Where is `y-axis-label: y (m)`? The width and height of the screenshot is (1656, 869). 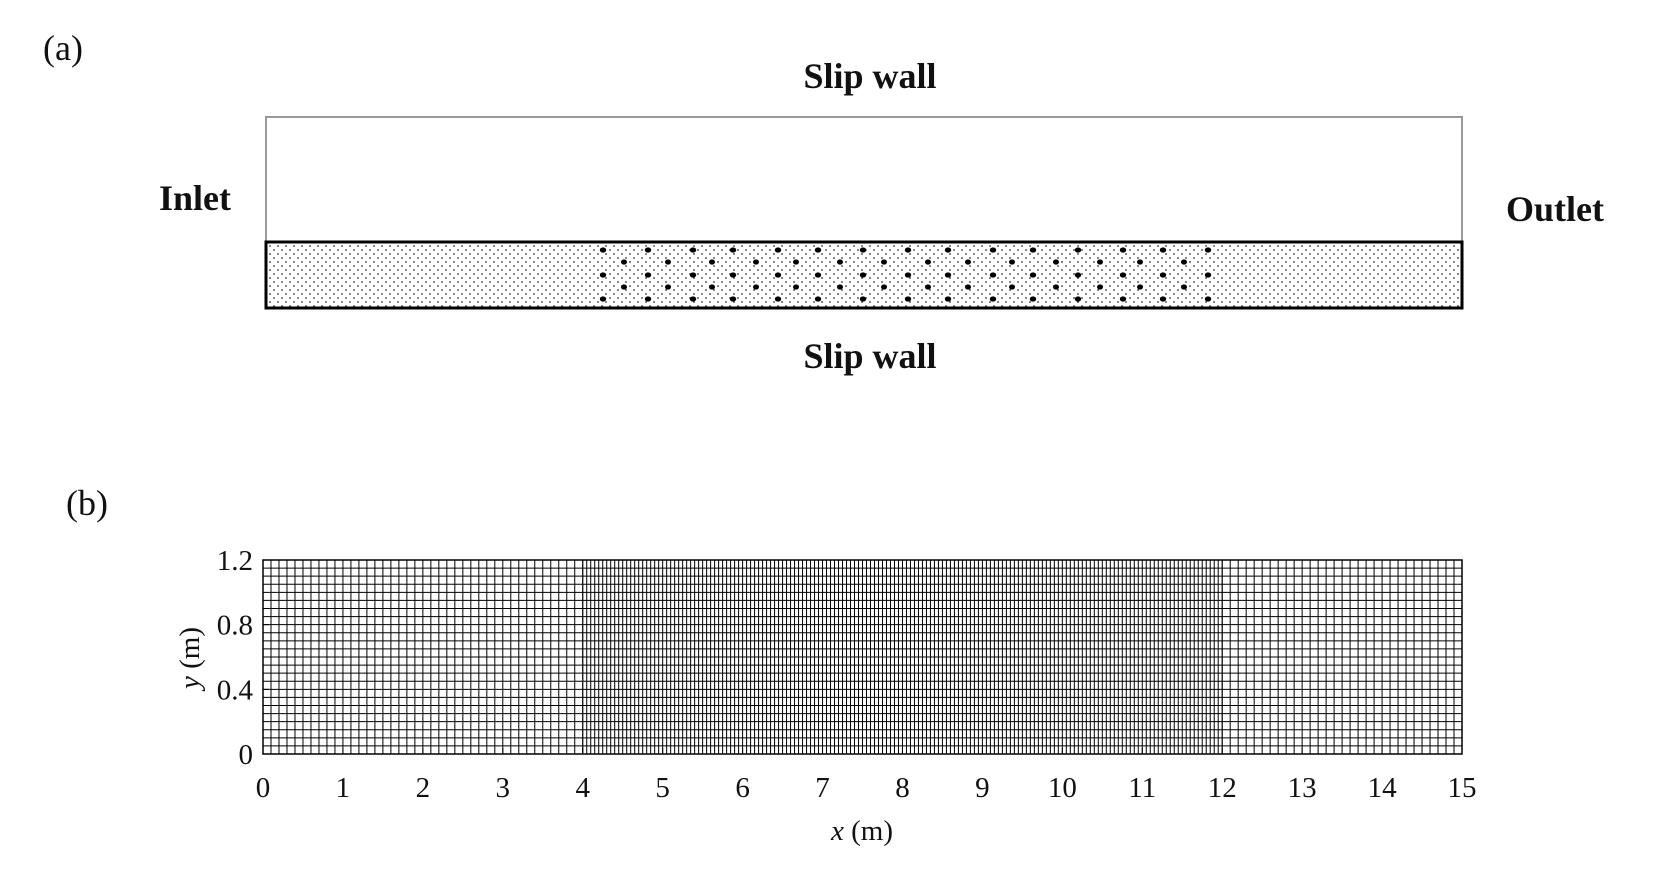 y-axis-label: y (m) is located at coordinates (190, 659).